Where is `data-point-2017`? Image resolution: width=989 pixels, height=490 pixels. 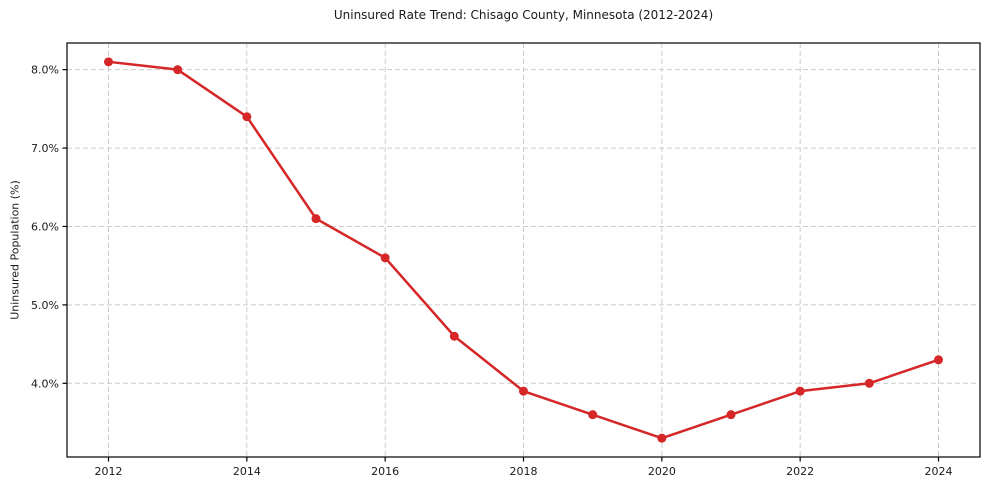 data-point-2017 is located at coordinates (454, 336).